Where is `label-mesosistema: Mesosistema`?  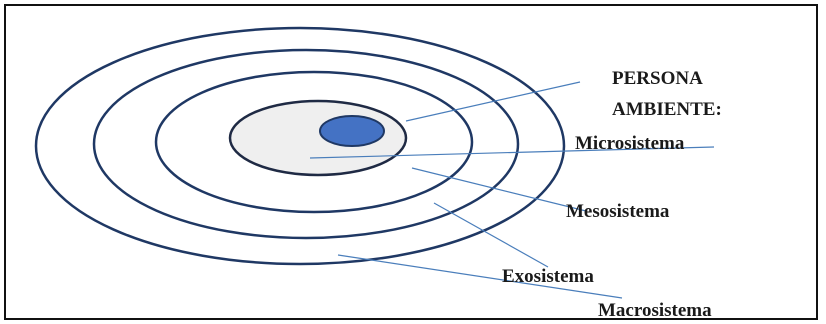
label-mesosistema: Mesosistema is located at coordinates (618, 211).